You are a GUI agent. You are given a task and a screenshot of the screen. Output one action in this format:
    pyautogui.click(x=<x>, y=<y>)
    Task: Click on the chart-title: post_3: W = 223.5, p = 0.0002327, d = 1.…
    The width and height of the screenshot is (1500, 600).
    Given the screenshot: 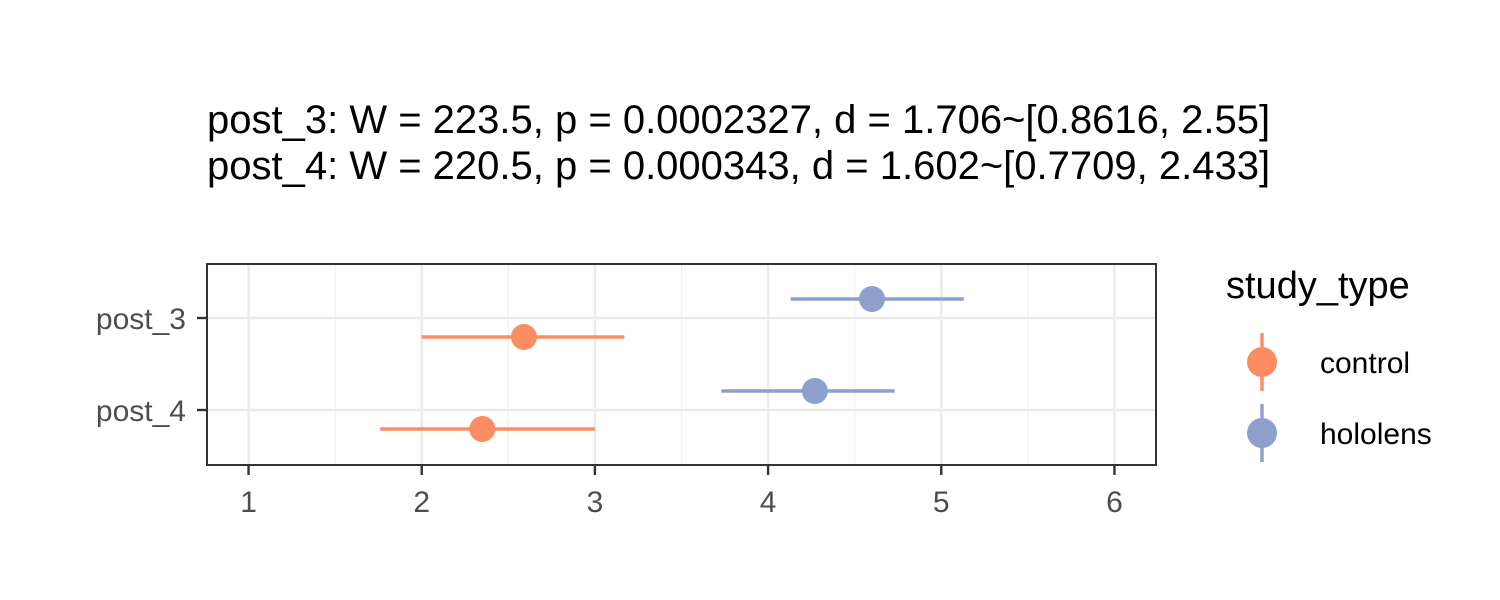 What is the action you would take?
    pyautogui.click(x=738, y=143)
    